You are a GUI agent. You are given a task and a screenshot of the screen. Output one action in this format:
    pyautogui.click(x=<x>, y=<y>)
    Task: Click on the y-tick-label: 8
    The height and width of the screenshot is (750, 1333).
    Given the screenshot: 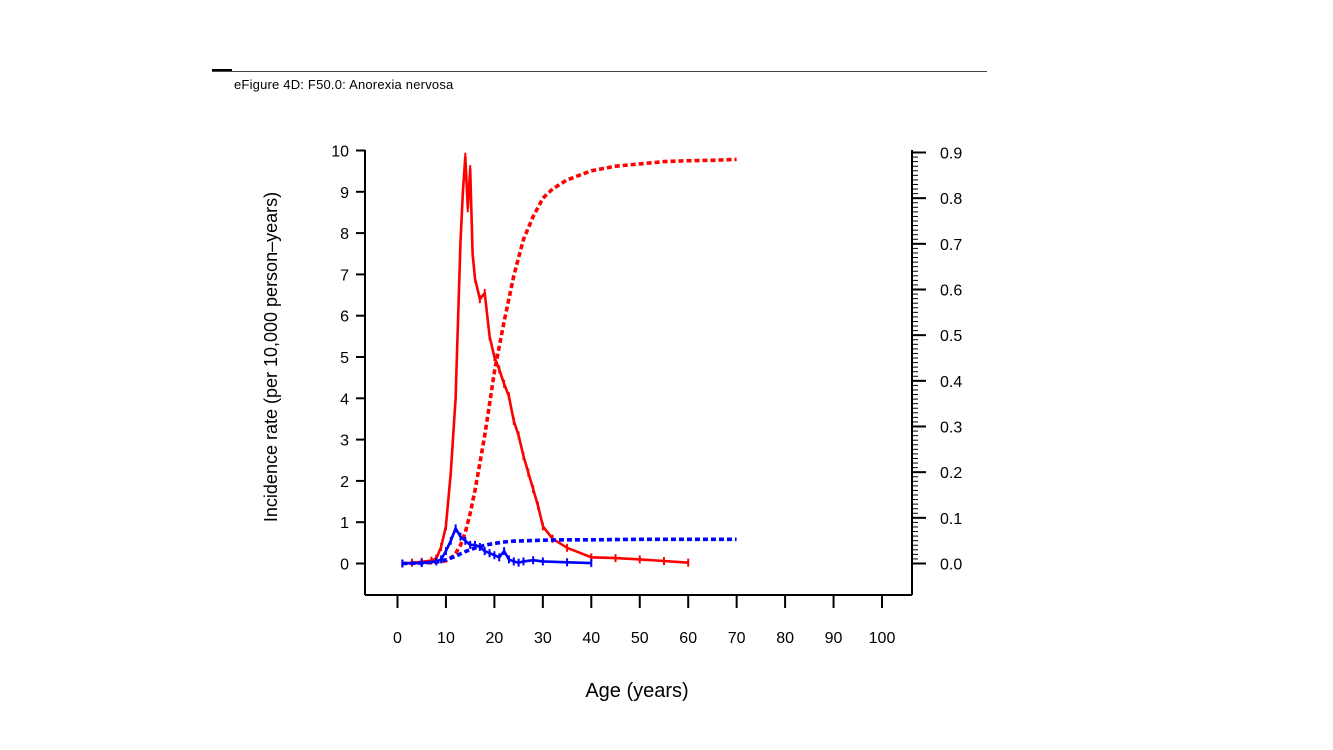 What is the action you would take?
    pyautogui.click(x=344, y=234)
    